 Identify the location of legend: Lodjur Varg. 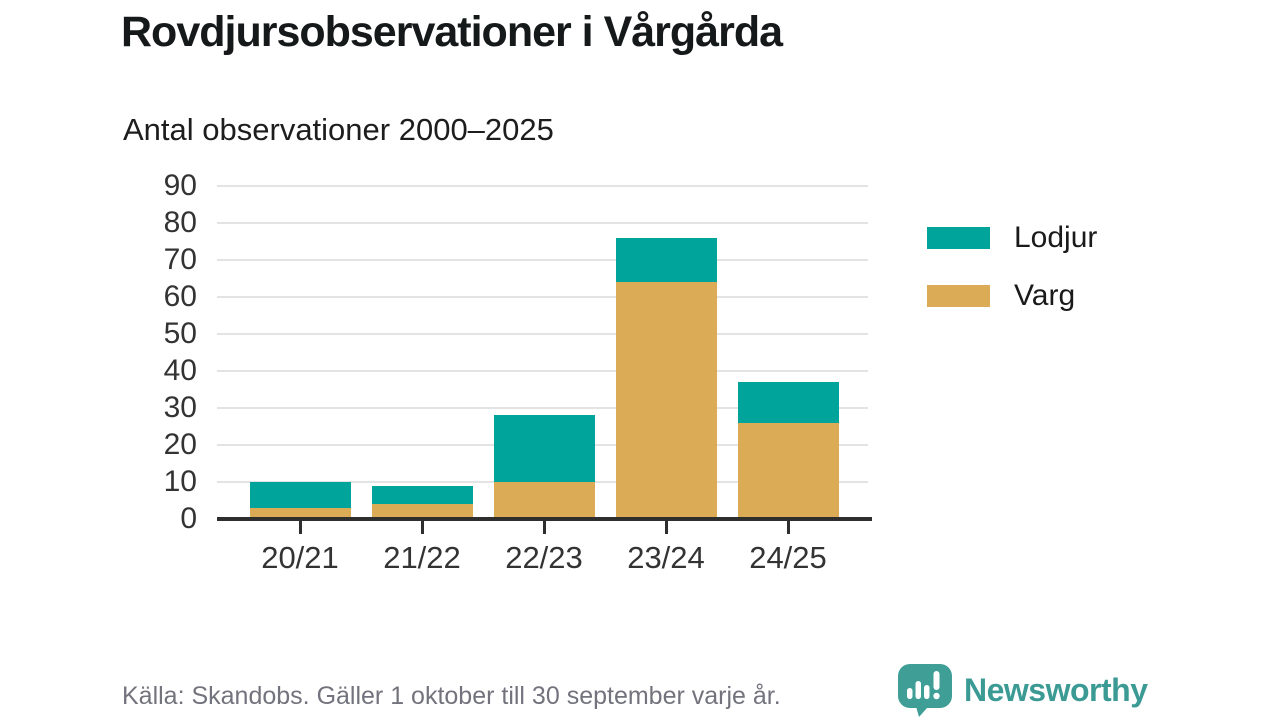
(1012, 279).